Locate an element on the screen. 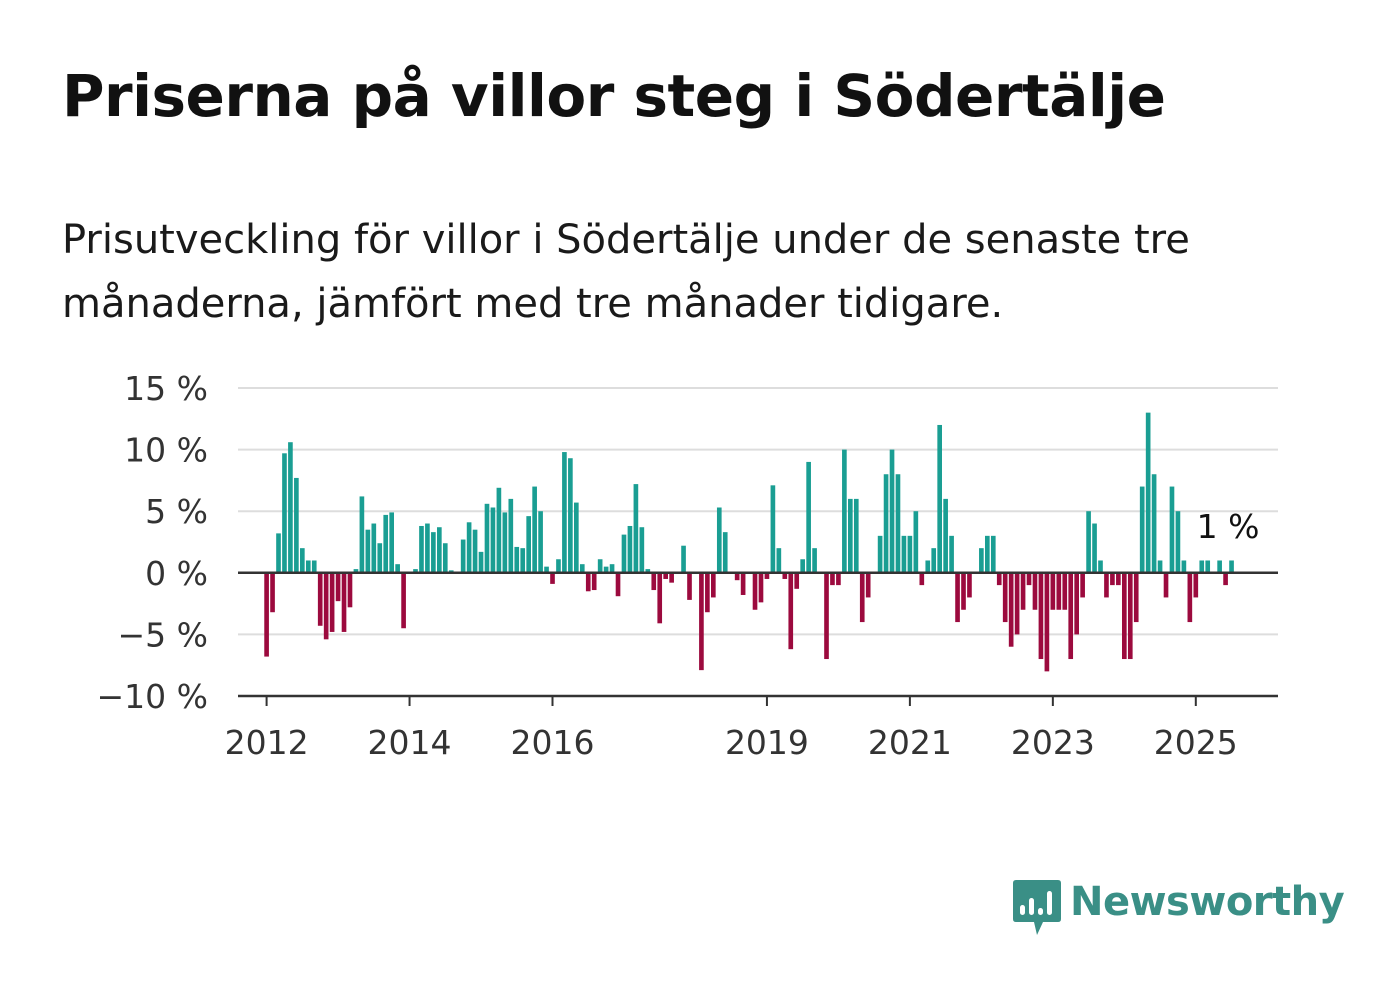 The height and width of the screenshot is (999, 1382). latest-value-label: 1 % is located at coordinates (1228, 526).